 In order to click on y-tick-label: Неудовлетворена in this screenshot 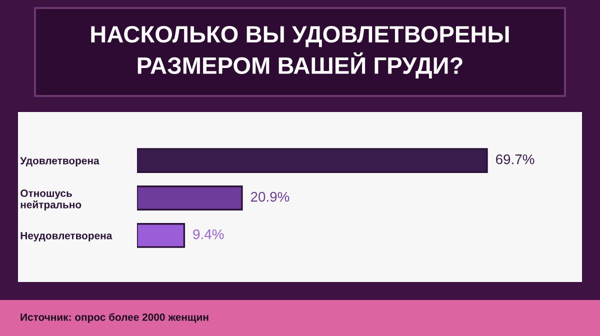, I will do `click(66, 237)`.